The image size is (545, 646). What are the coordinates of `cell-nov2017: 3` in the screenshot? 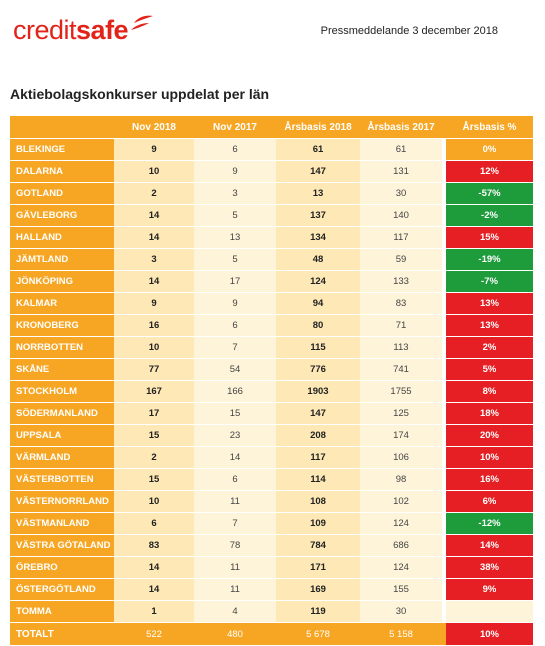 It's located at (235, 193).